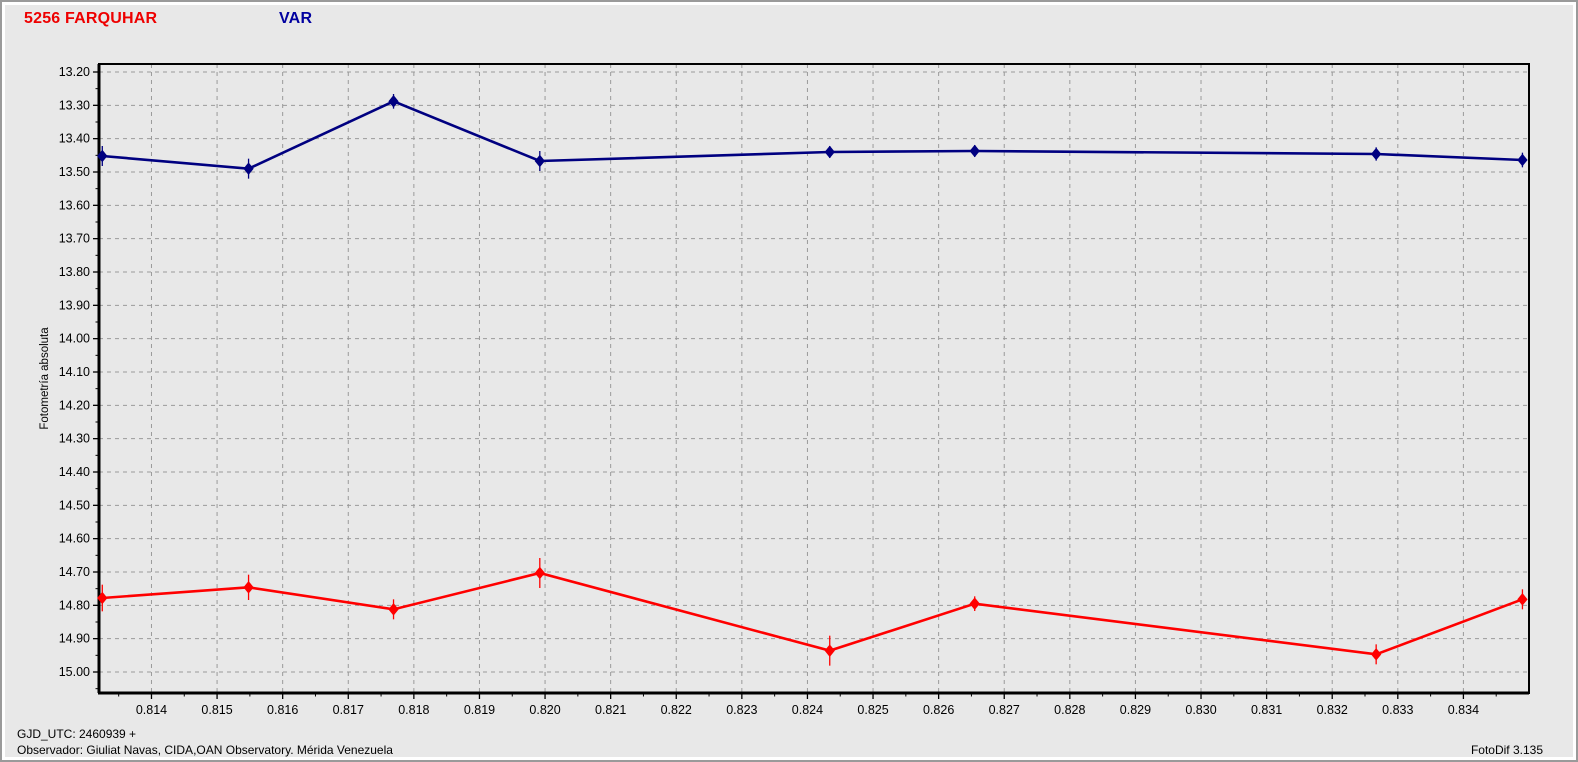 Image resolution: width=1578 pixels, height=762 pixels. Describe the element at coordinates (74, 305) in the screenshot. I see `y-tick-label: 13.90` at that location.